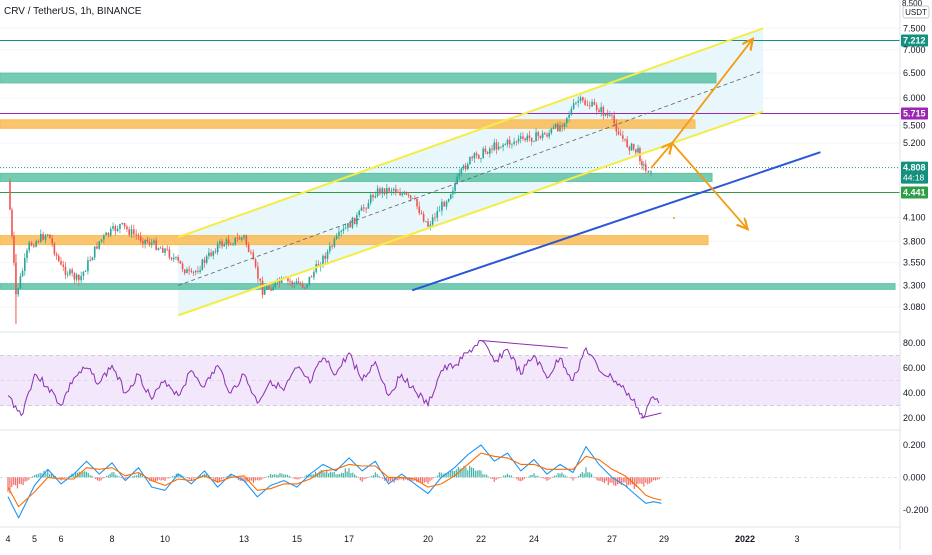 This screenshot has height=555, width=932. I want to click on time-axis: 4 6 8 10 13 15 17 20 22 24 27 29 2022 35, so click(402, 539).